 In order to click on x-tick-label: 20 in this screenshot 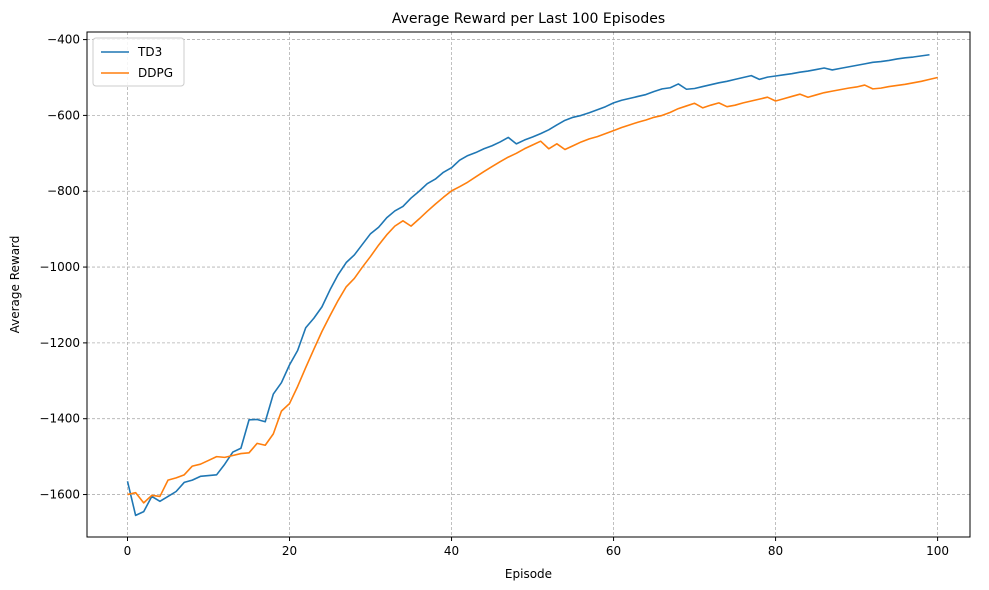, I will do `click(289, 551)`.